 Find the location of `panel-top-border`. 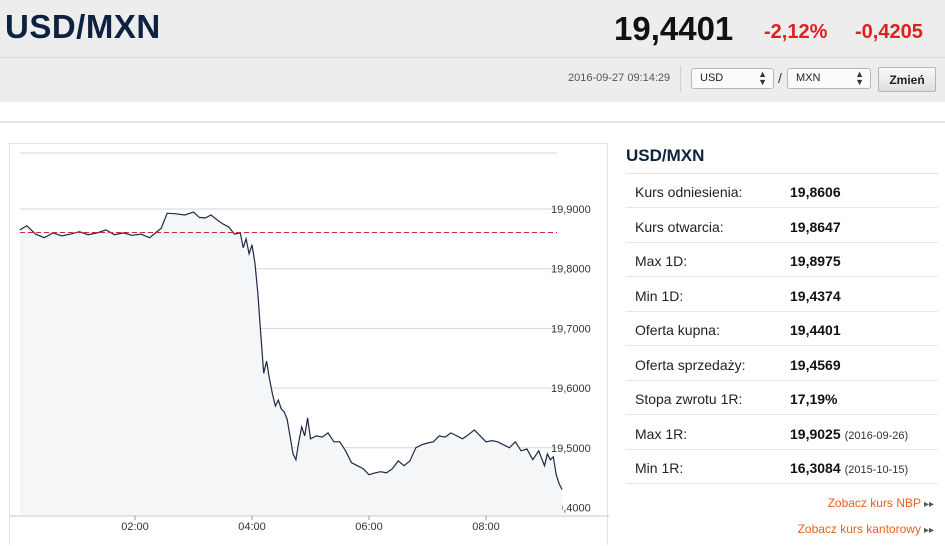

panel-top-border is located at coordinates (782, 173).